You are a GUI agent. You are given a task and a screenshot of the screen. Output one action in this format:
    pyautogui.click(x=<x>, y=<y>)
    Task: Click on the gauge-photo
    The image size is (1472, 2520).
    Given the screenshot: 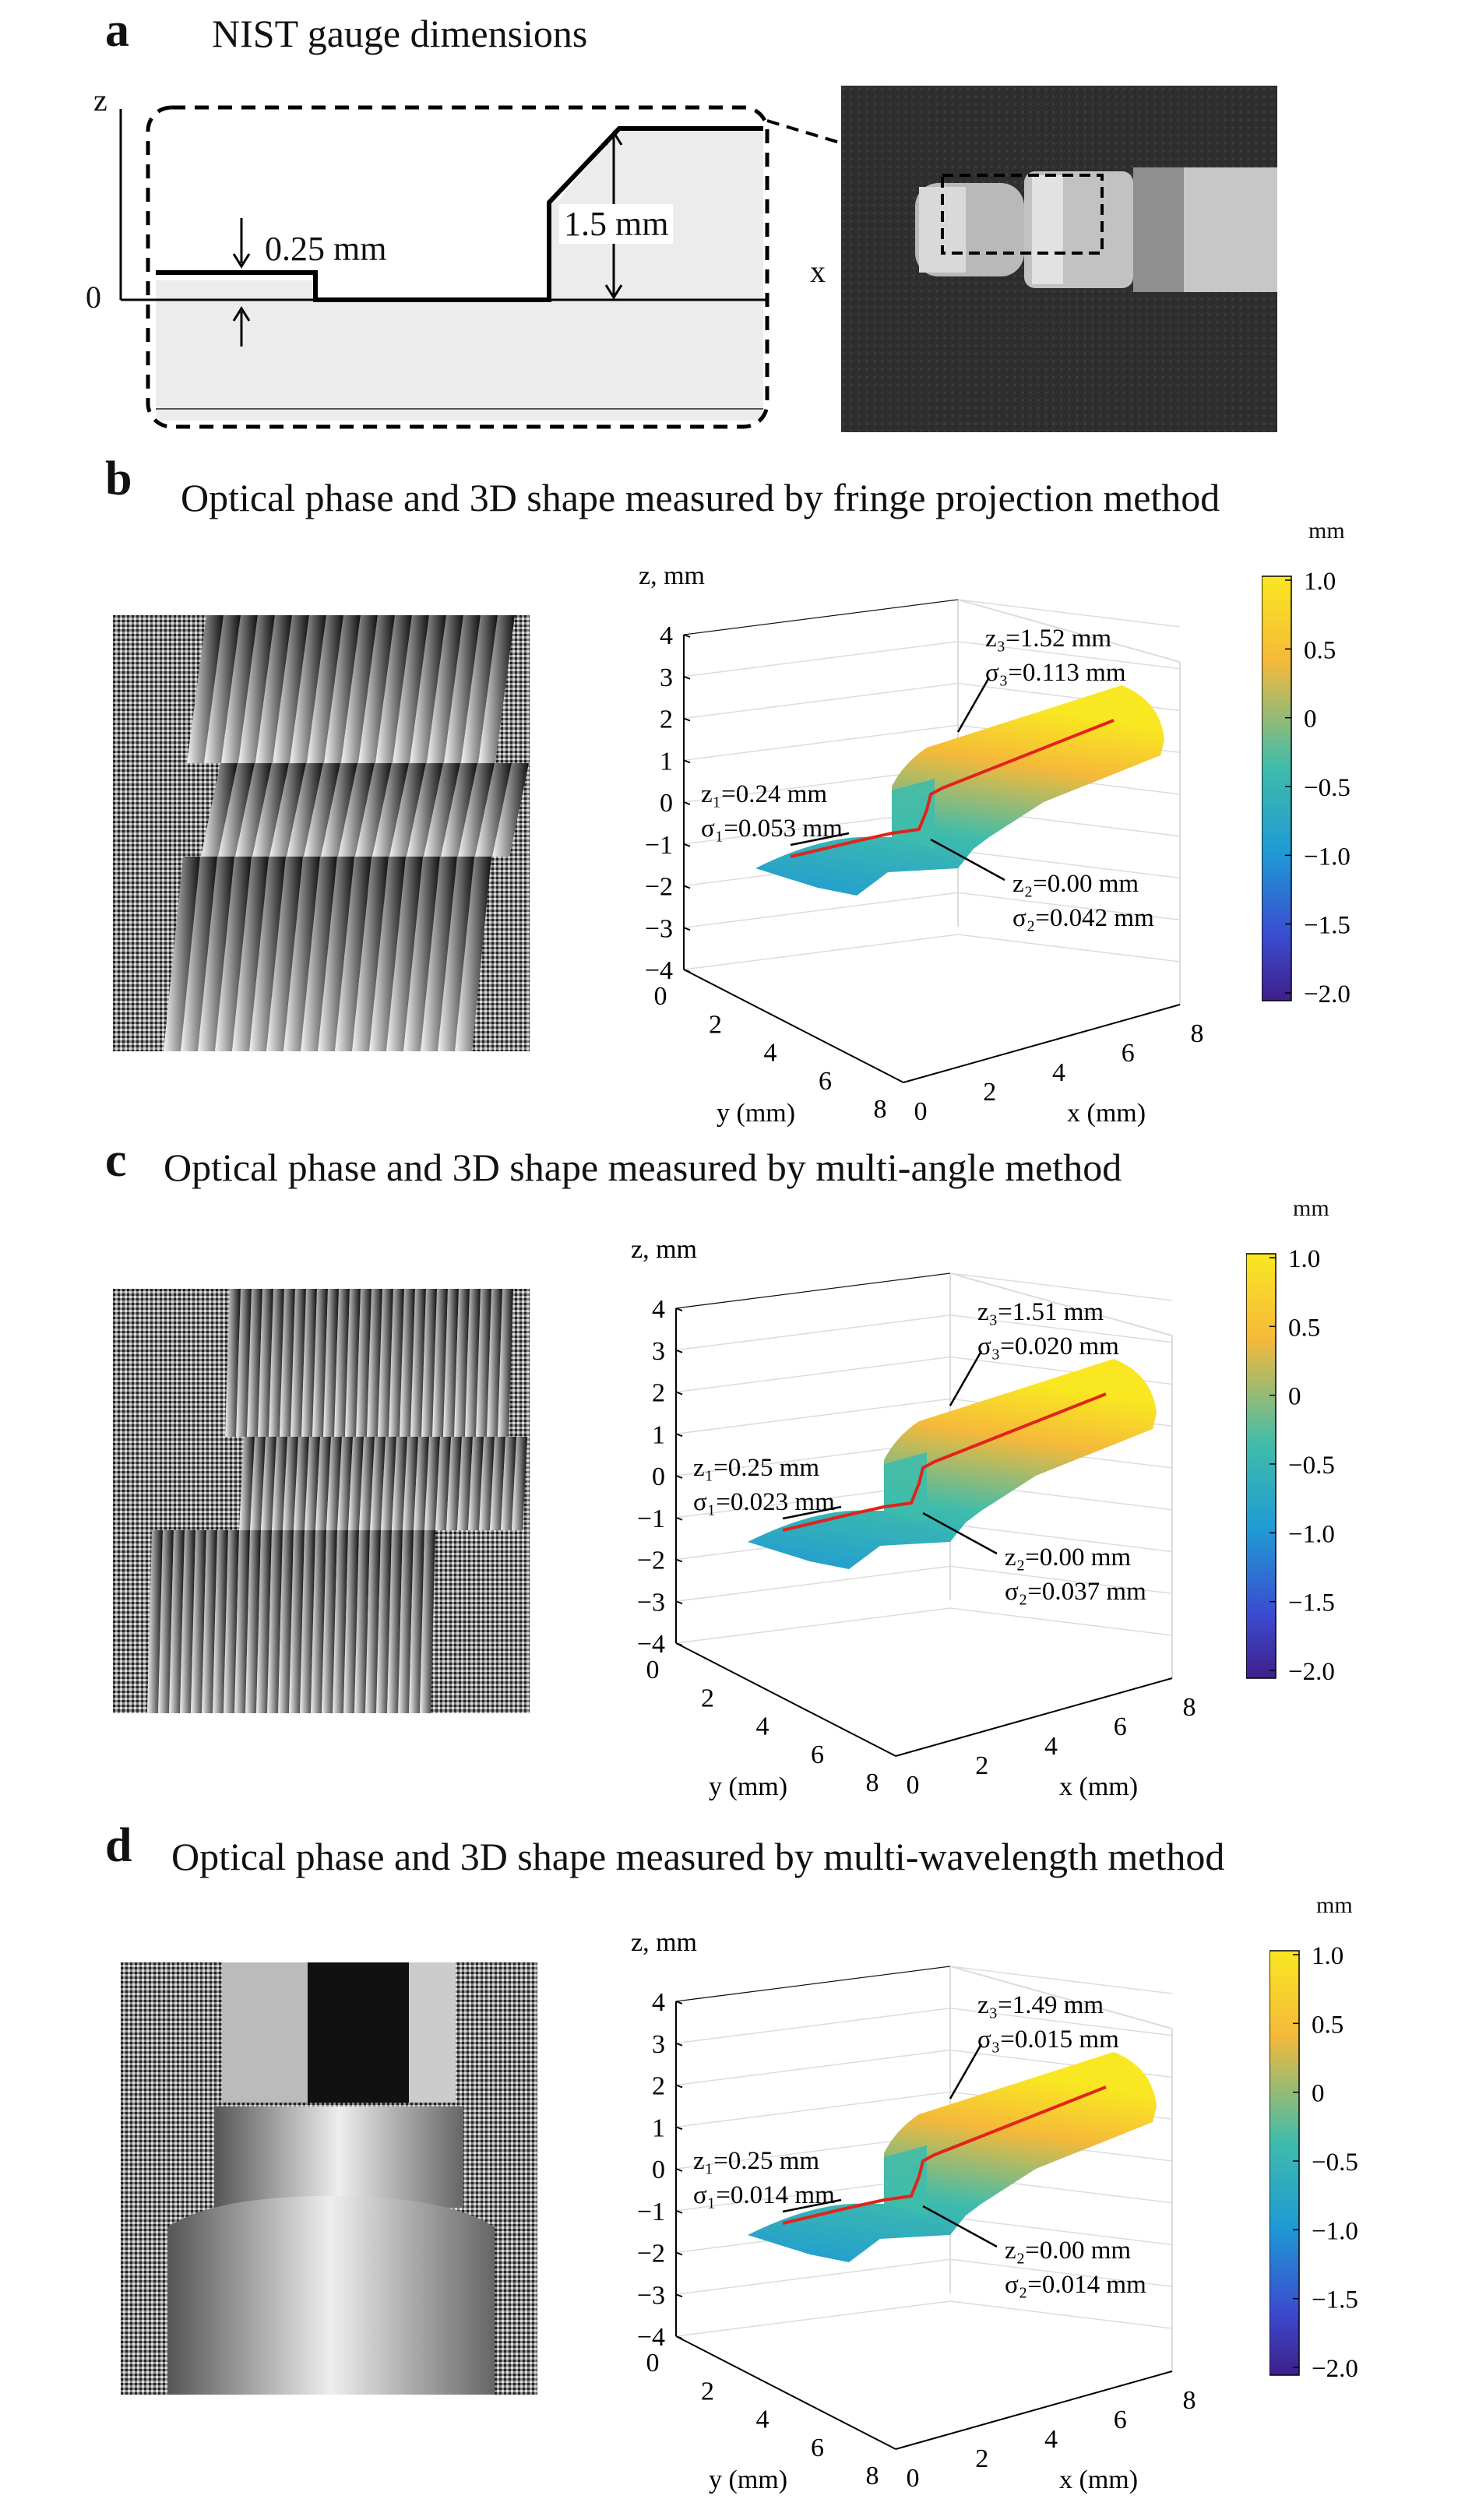 What is the action you would take?
    pyautogui.click(x=1059, y=259)
    